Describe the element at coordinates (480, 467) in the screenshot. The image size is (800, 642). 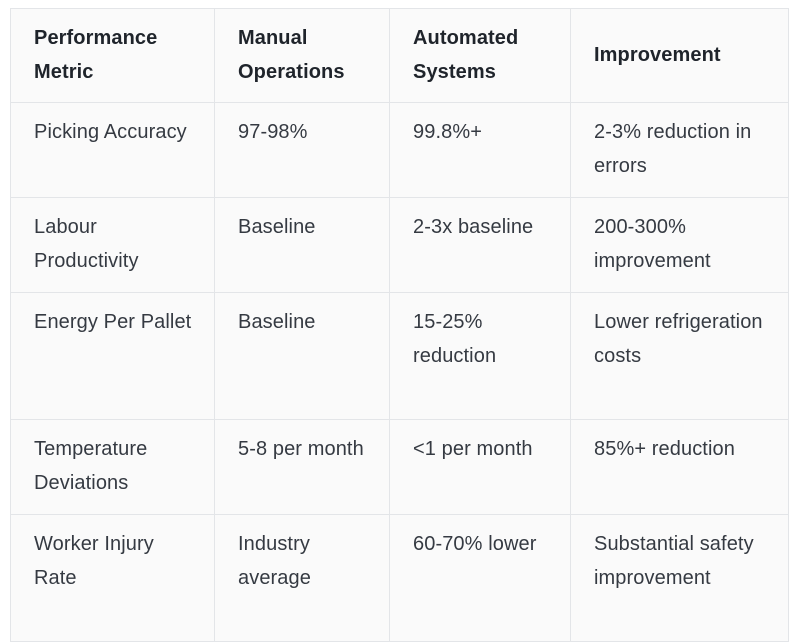
I see `cell-automated: <1 per month` at that location.